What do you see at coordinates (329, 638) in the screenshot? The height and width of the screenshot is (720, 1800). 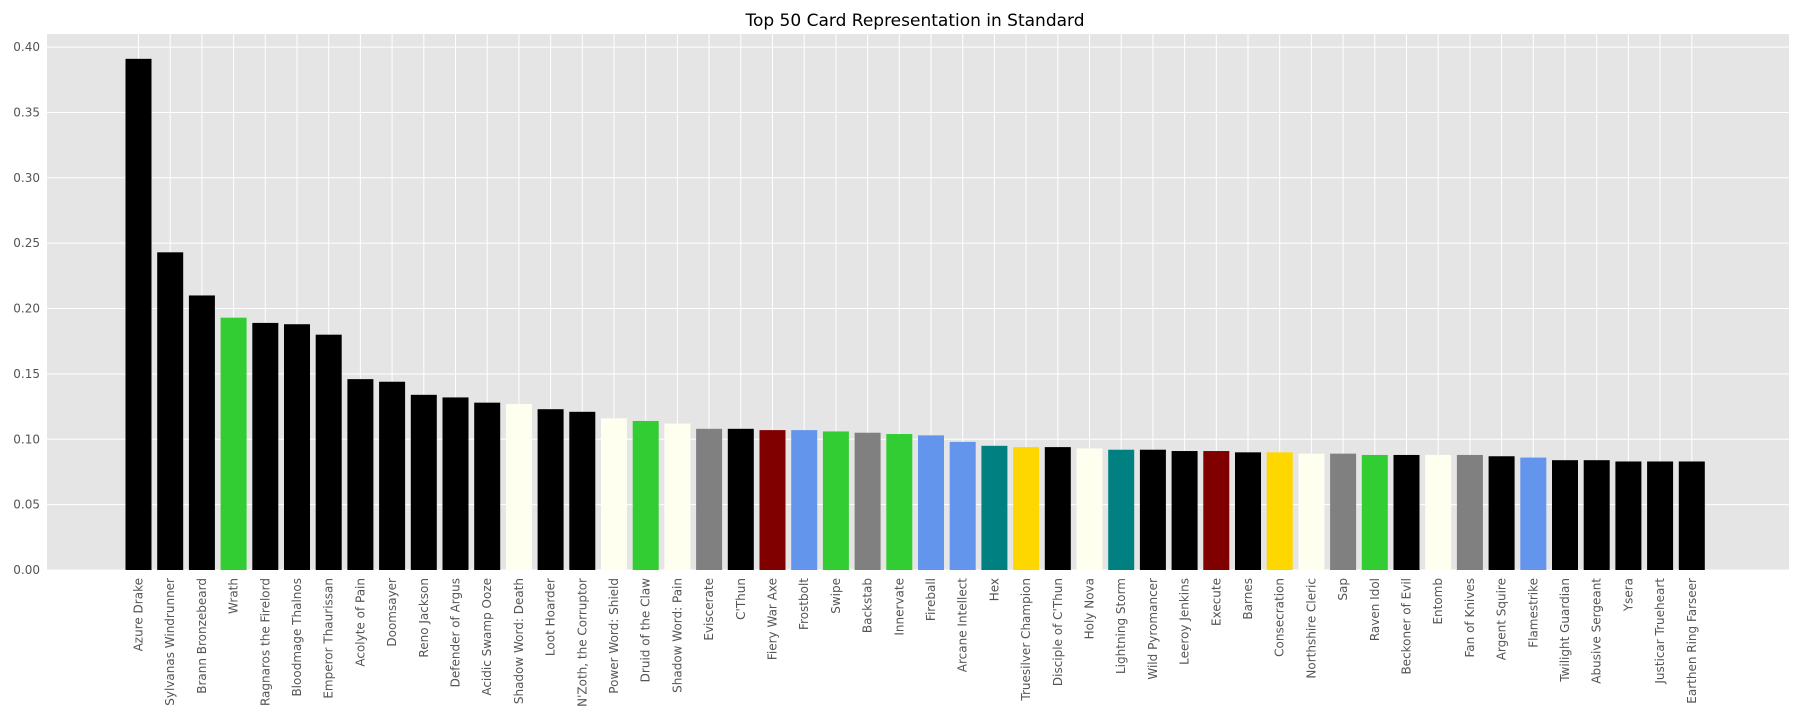 I see `x-tick-label: Emperor Thaurissan` at bounding box center [329, 638].